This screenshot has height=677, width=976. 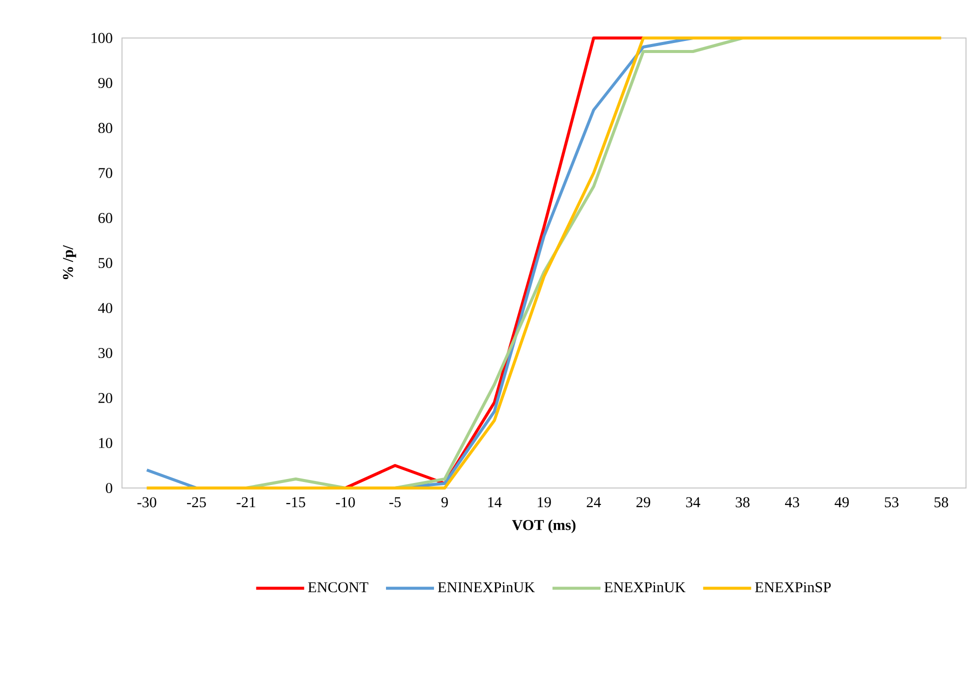 What do you see at coordinates (345, 502) in the screenshot?
I see `x-tick-label: -10` at bounding box center [345, 502].